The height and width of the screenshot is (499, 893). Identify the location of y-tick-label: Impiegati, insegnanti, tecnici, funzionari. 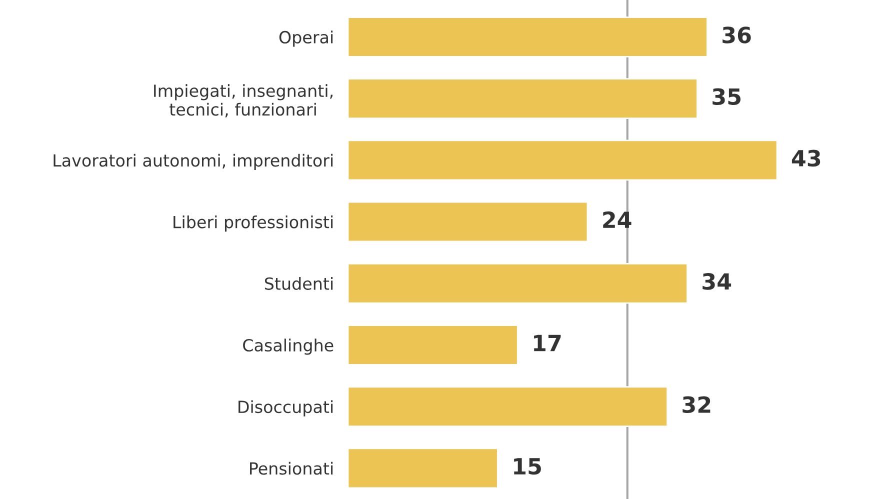
(243, 101).